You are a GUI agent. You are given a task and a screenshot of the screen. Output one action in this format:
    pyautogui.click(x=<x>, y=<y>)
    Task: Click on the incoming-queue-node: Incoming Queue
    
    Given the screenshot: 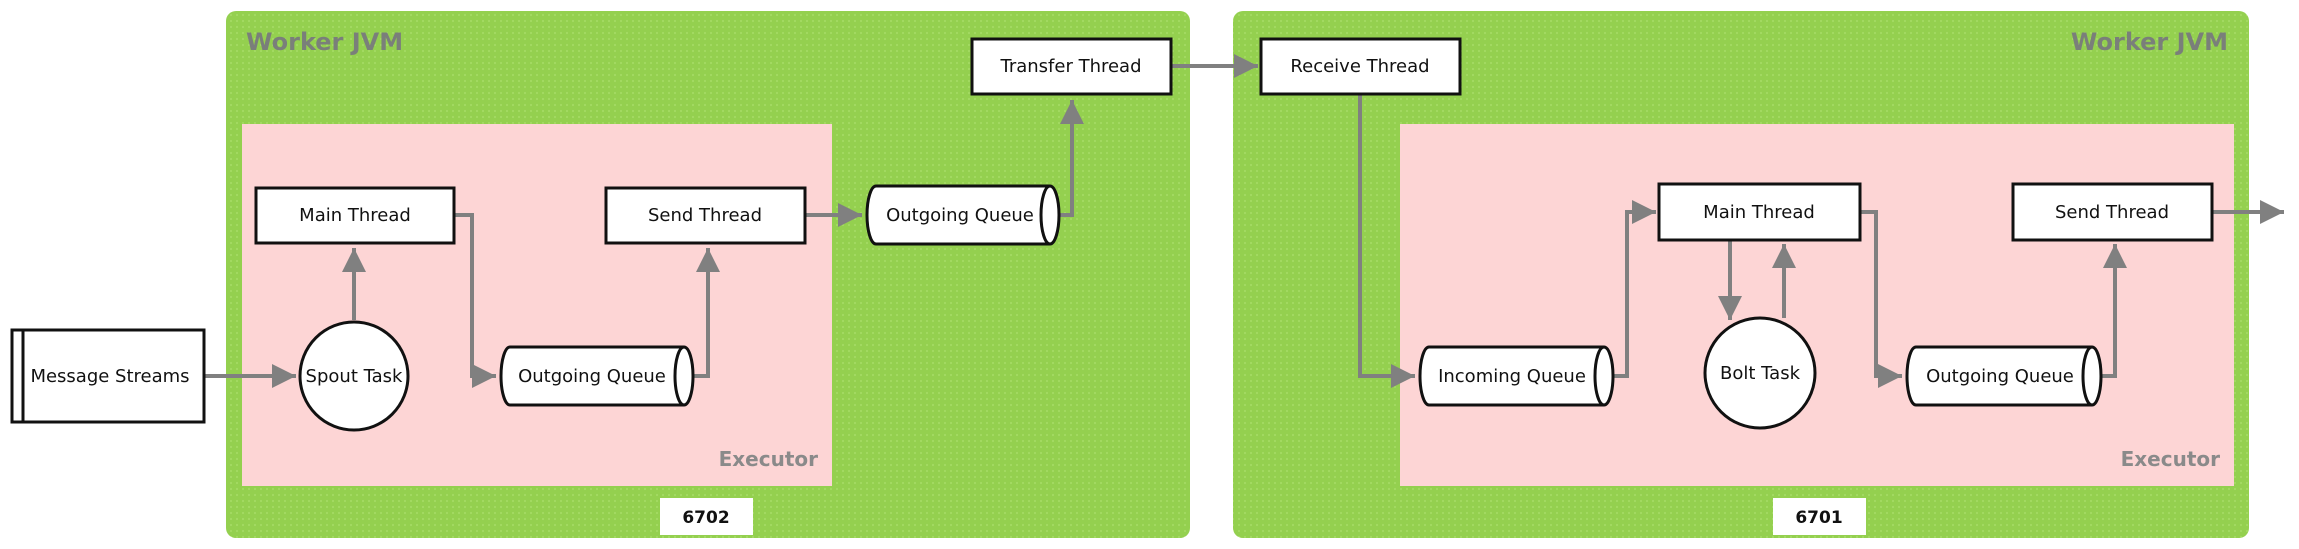 What is the action you would take?
    pyautogui.click(x=1516, y=376)
    